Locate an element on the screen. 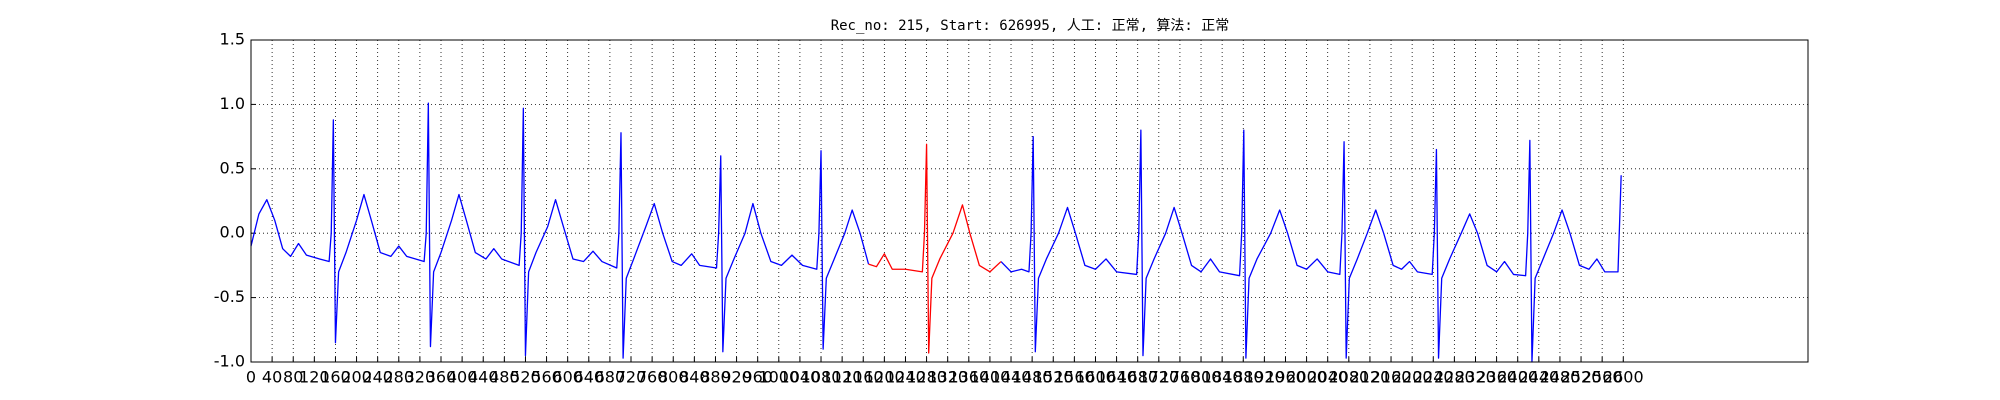 The image size is (2000, 400). x-tick-label: 960 is located at coordinates (757, 377).